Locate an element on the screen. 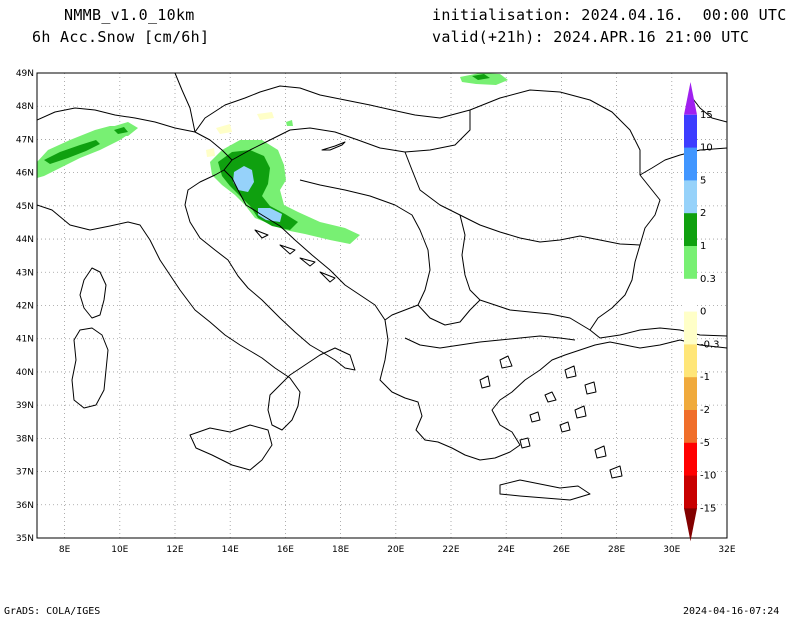  colorbar-label: -1 is located at coordinates (705, 377).